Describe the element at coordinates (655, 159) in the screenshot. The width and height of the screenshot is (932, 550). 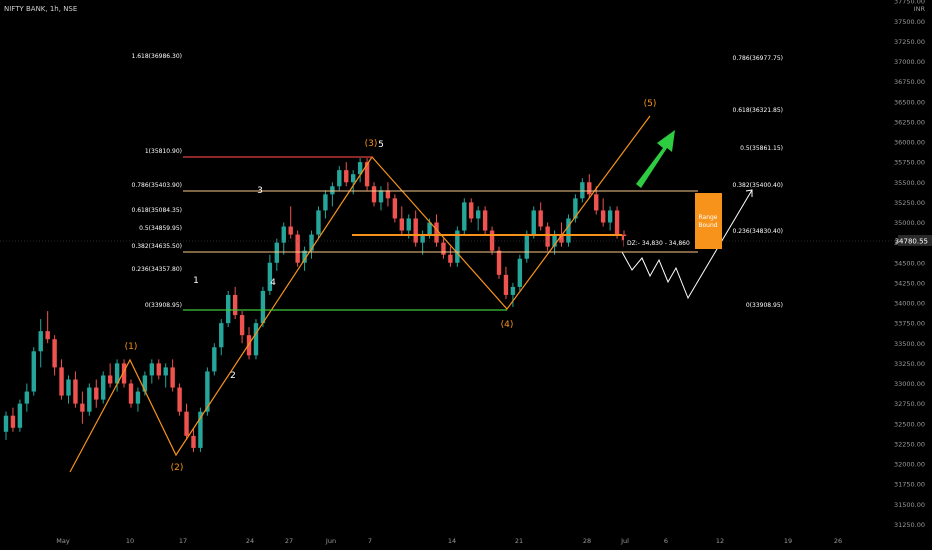
I see `green-up-arrow` at that location.